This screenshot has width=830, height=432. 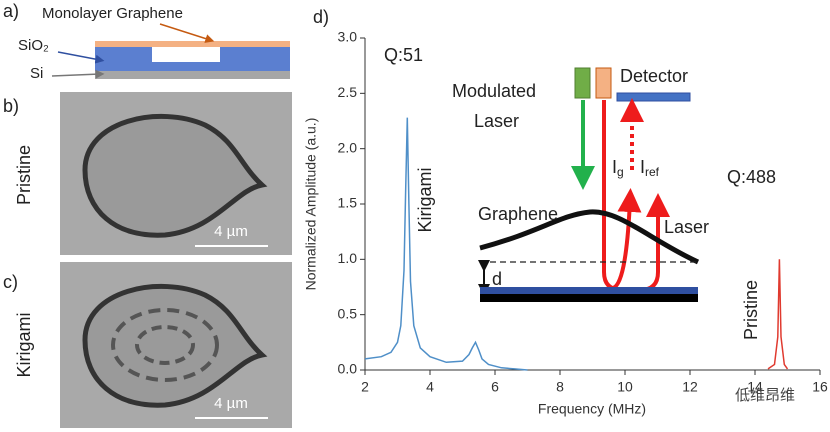 I want to click on inset-label: d, so click(x=497, y=279).